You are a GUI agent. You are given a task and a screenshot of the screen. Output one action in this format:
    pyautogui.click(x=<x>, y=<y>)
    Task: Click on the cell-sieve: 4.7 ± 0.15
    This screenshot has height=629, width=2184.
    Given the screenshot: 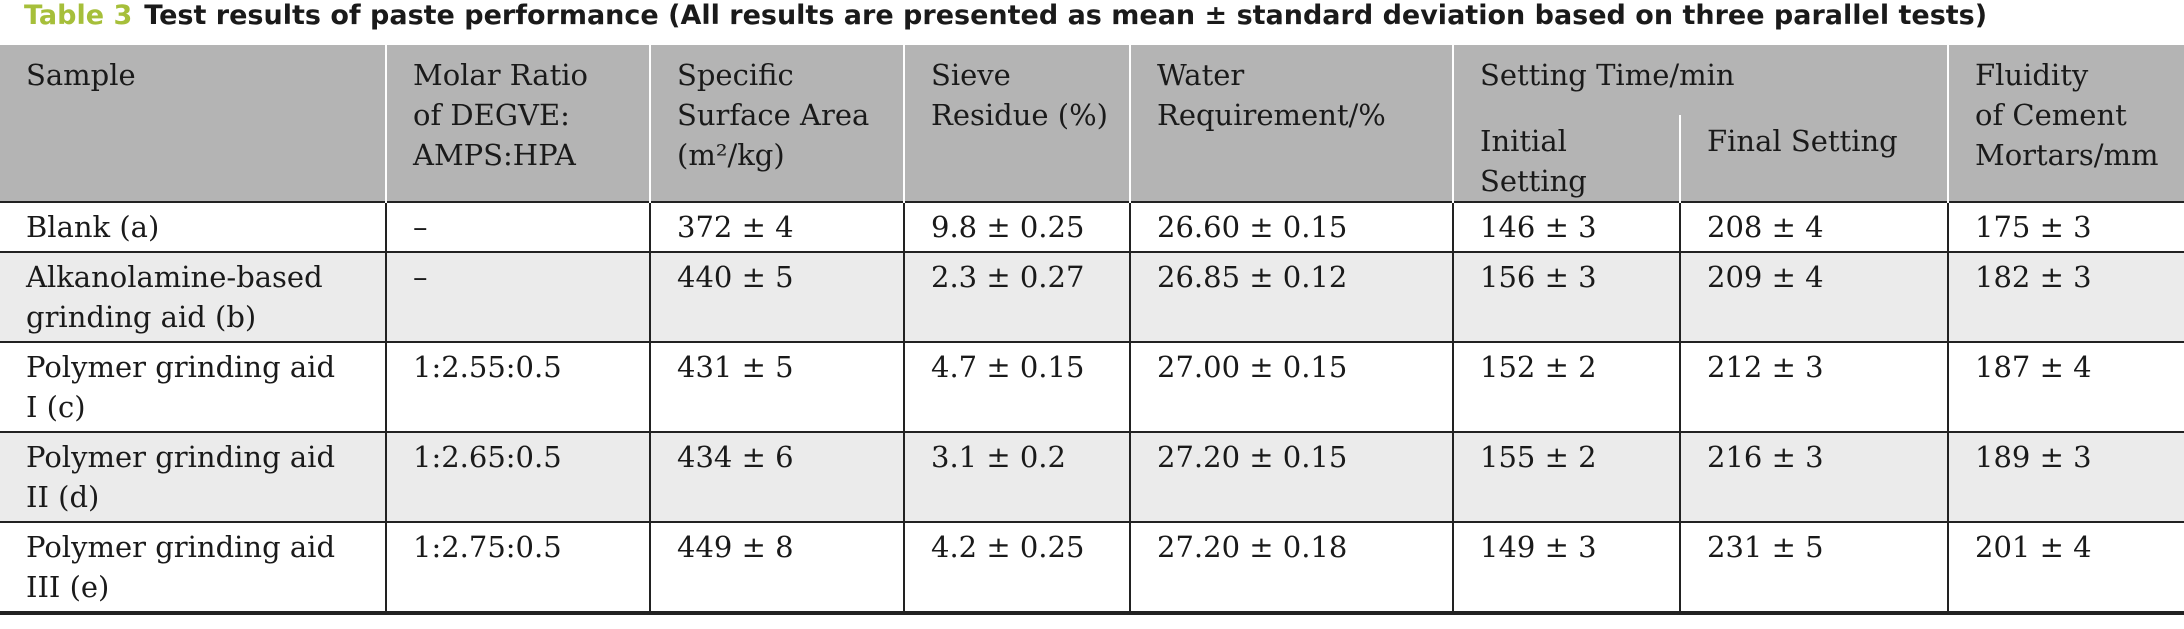 What is the action you would take?
    pyautogui.click(x=1016, y=386)
    